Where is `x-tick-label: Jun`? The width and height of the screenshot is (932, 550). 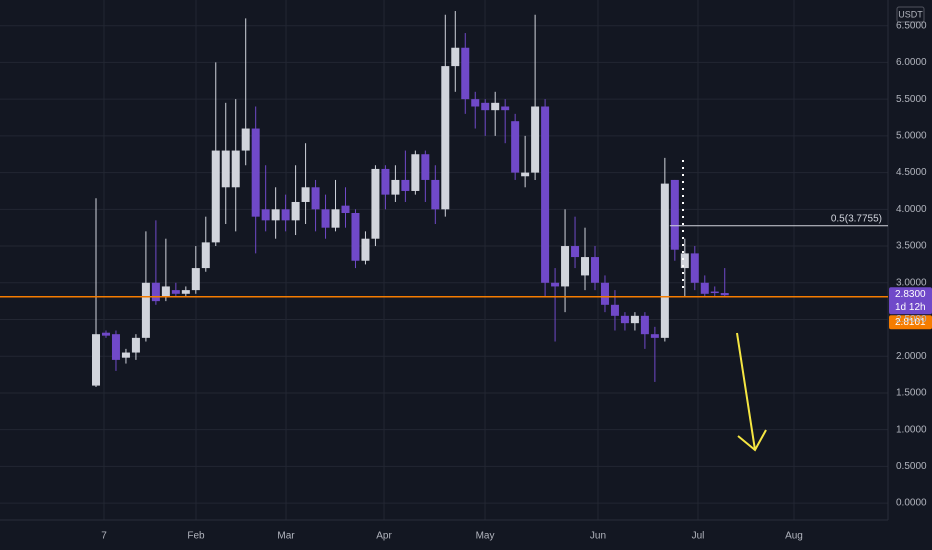
x-tick-label: Jun is located at coordinates (598, 536).